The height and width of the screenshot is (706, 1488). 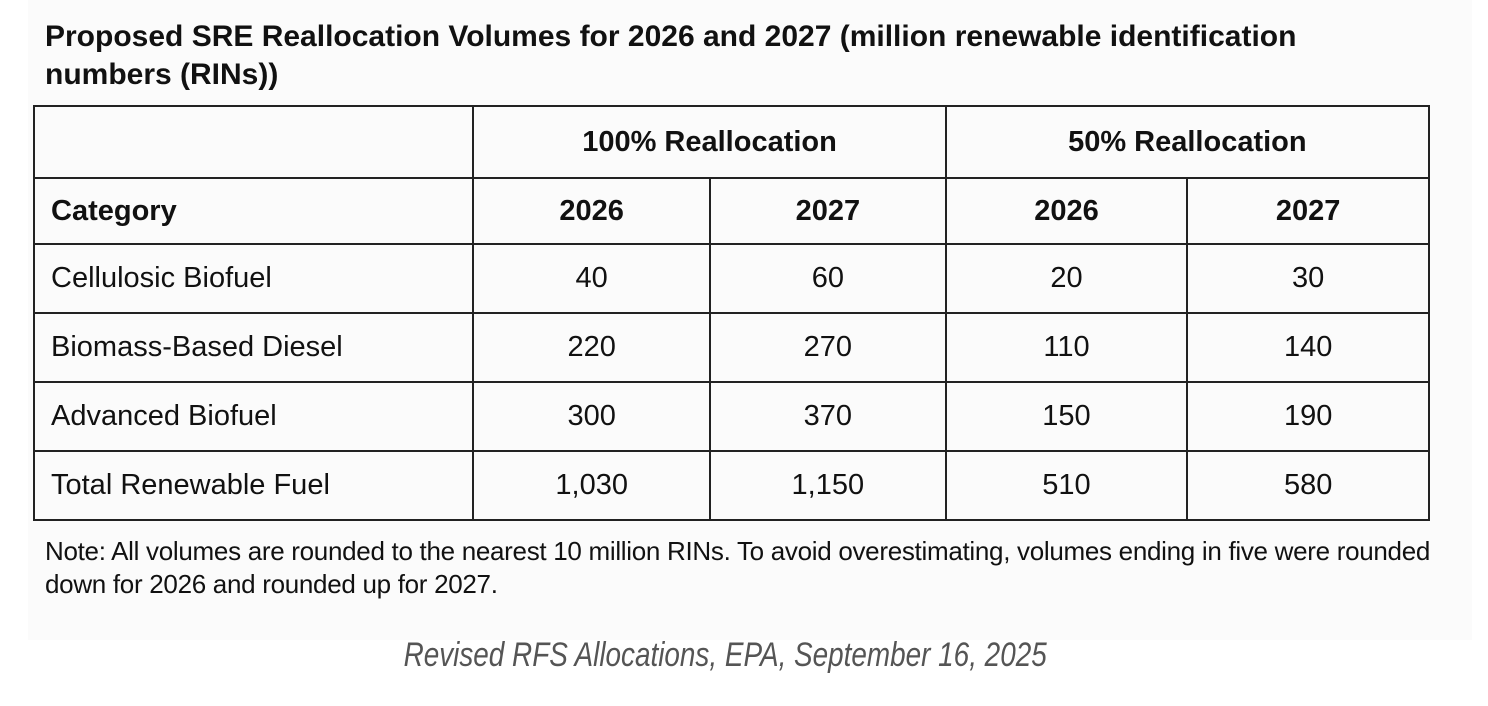 What do you see at coordinates (592, 278) in the screenshot?
I see `value-cell: 40` at bounding box center [592, 278].